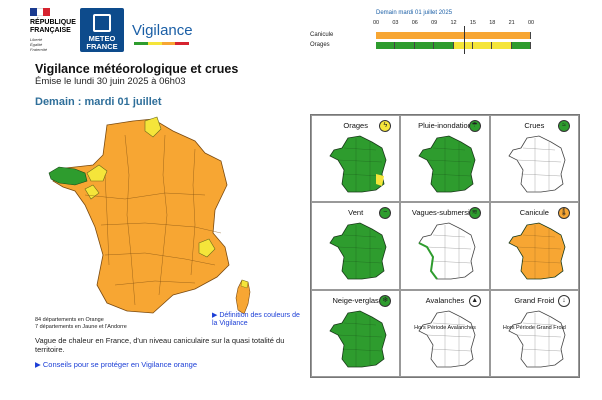 This screenshot has width=602, height=400. Describe the element at coordinates (162, 30) in the screenshot. I see `vigilance-logo-text: Vigilance` at that location.